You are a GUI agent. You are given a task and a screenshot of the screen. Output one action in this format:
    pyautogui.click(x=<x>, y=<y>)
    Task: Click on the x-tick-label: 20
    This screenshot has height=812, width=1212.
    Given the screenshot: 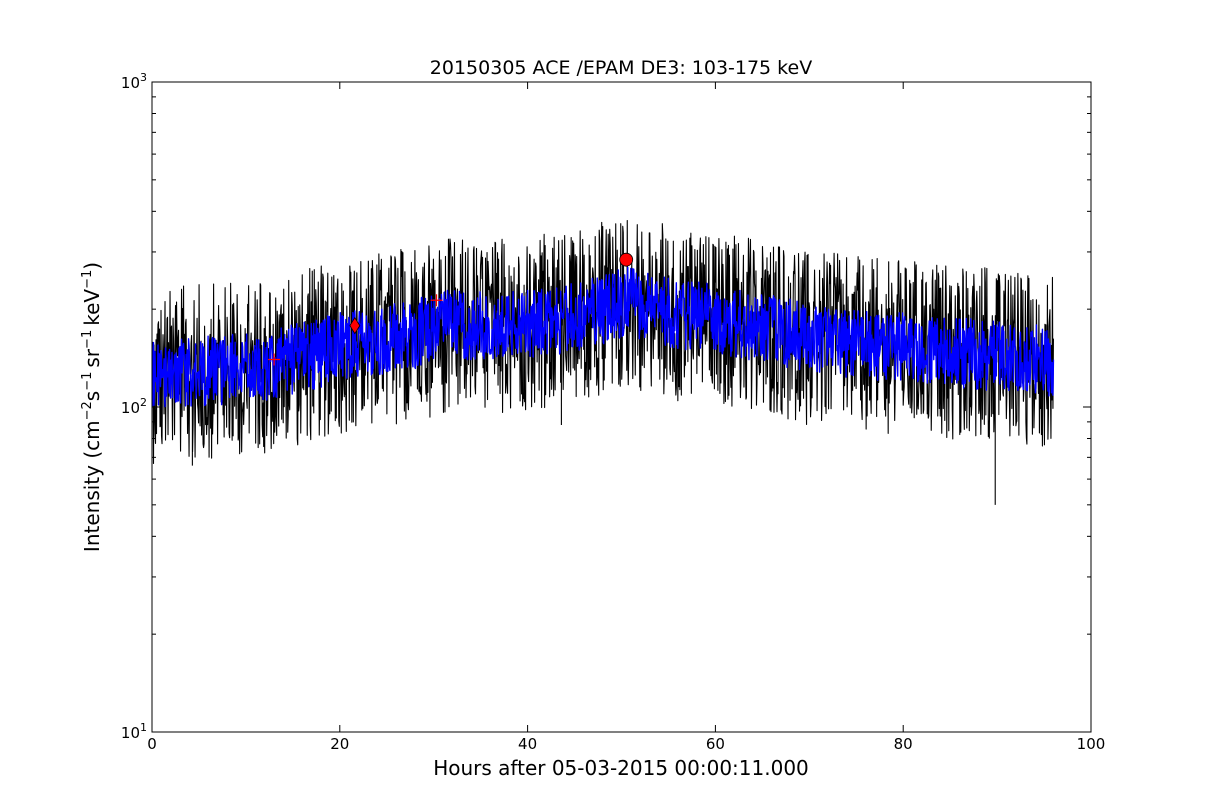 What is the action you would take?
    pyautogui.click(x=339, y=744)
    